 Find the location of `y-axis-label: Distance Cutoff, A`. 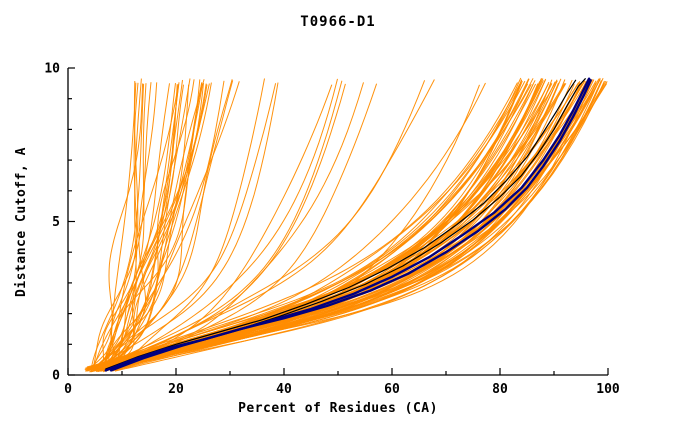

y-axis-label: Distance Cutoff, A is located at coordinates (21, 222).